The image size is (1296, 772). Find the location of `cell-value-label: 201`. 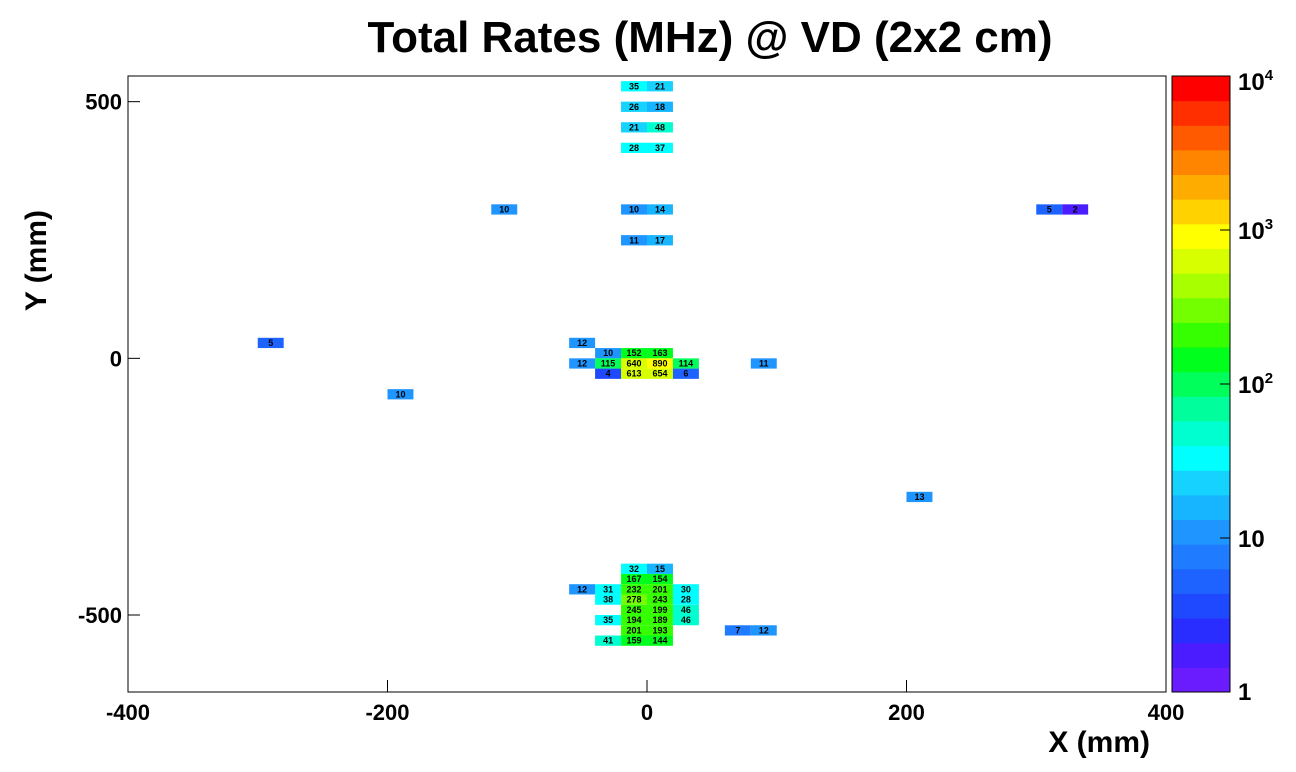

cell-value-label: 201 is located at coordinates (634, 630).